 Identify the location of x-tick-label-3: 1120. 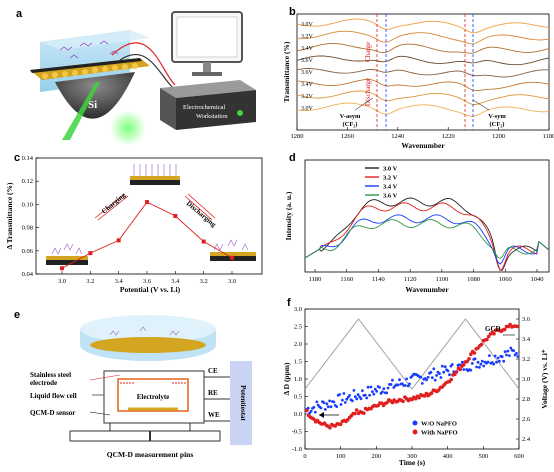
(410, 279).